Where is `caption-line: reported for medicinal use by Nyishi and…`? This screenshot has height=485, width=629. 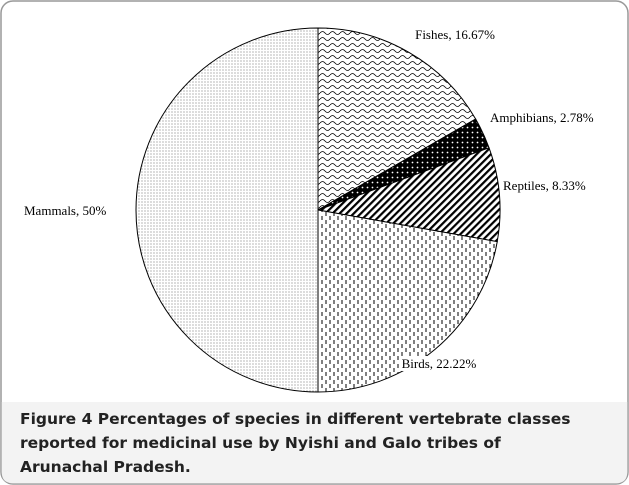 caption-line: reported for medicinal use by Nyishi and… is located at coordinates (260, 443).